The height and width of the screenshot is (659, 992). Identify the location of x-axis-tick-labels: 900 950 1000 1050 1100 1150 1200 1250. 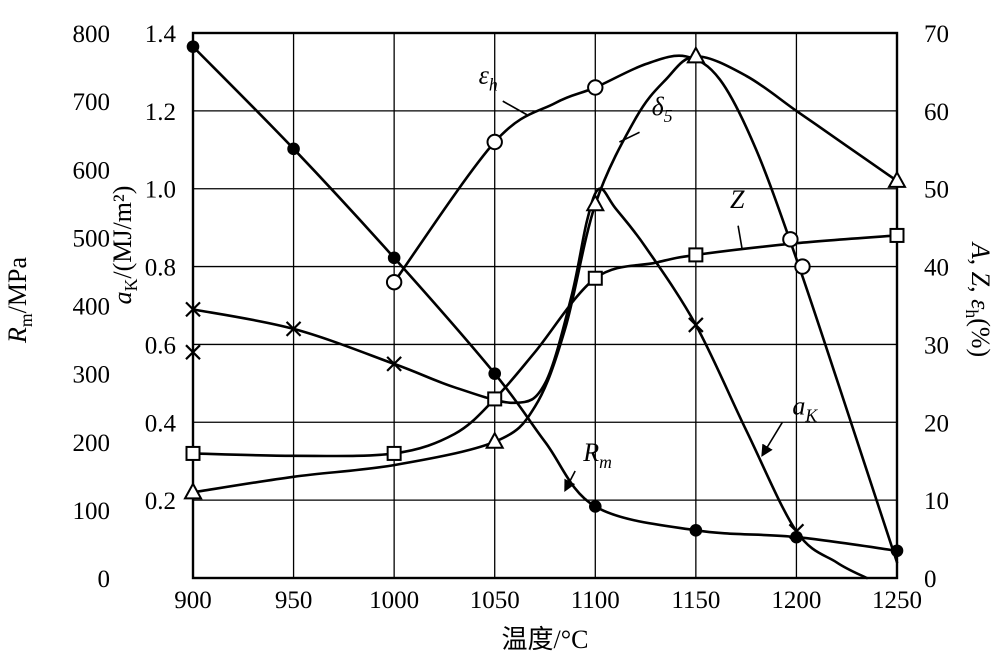
(548, 600).